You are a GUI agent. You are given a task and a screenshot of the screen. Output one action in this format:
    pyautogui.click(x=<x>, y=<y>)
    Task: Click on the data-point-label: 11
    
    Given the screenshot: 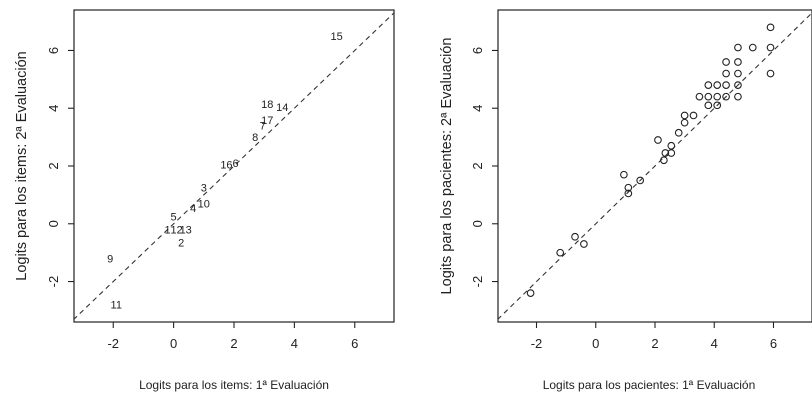 What is the action you would take?
    pyautogui.click(x=116, y=306)
    